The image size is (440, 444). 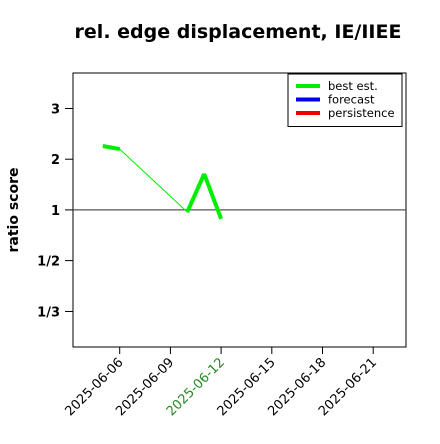 I want to click on legend-label: best est., so click(x=353, y=86).